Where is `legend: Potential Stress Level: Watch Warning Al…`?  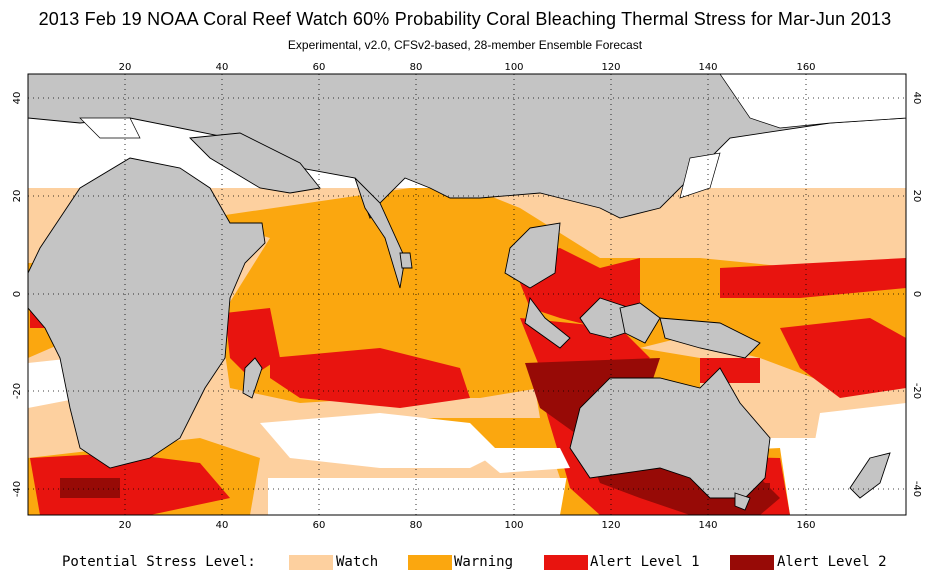 legend: Potential Stress Level: Watch Warning Al… is located at coordinates (465, 564).